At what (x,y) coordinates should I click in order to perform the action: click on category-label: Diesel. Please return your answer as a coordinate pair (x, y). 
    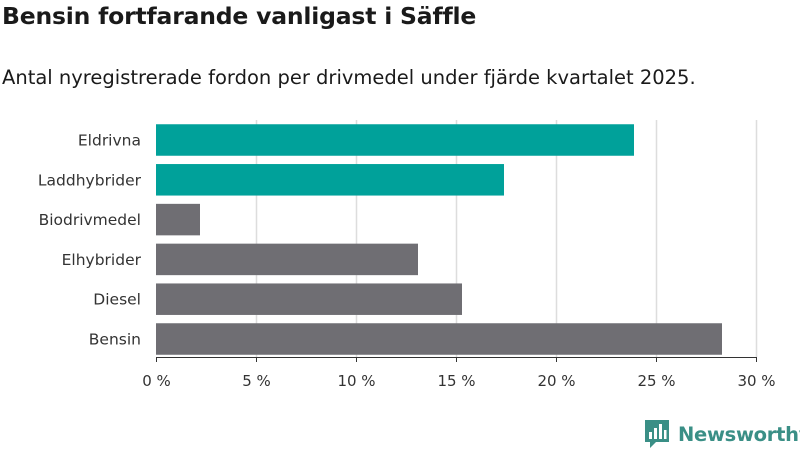
    Looking at the image, I should click on (117, 300).